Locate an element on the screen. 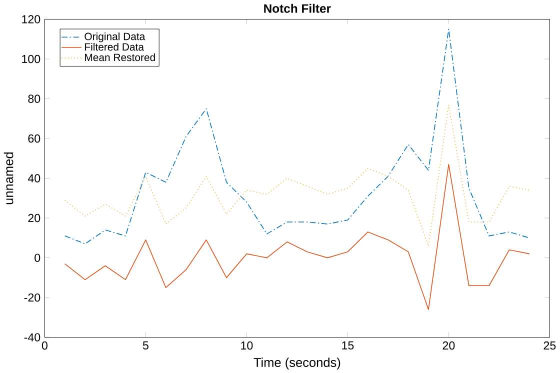 The width and height of the screenshot is (560, 373). x-tick-label: 15 is located at coordinates (348, 345).